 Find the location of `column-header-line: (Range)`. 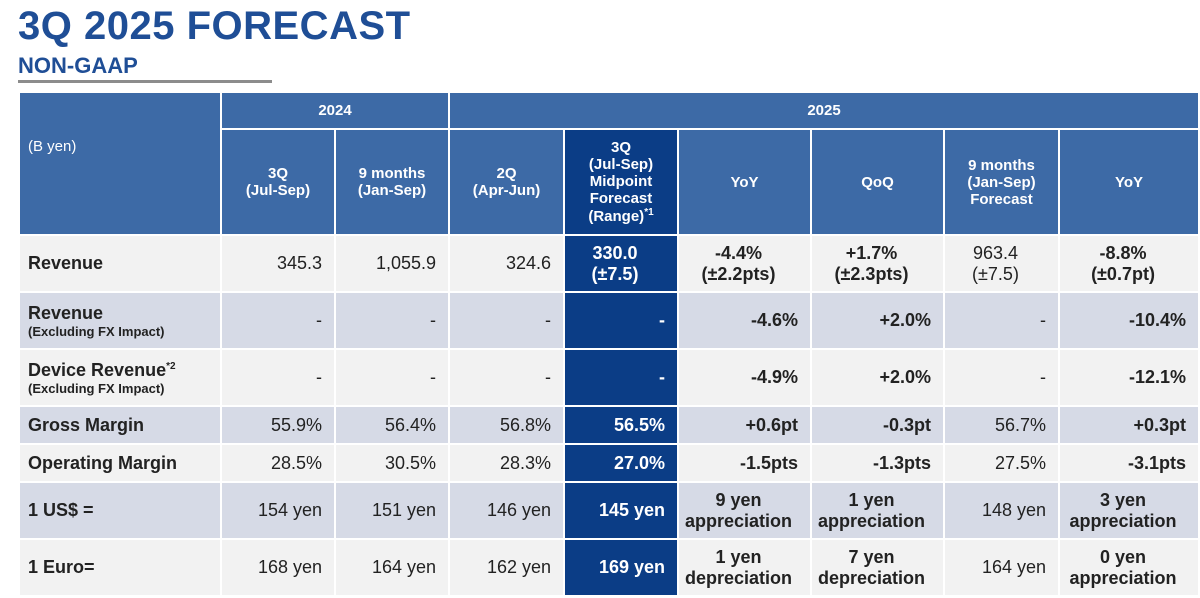

column-header-line: (Range) is located at coordinates (616, 216).